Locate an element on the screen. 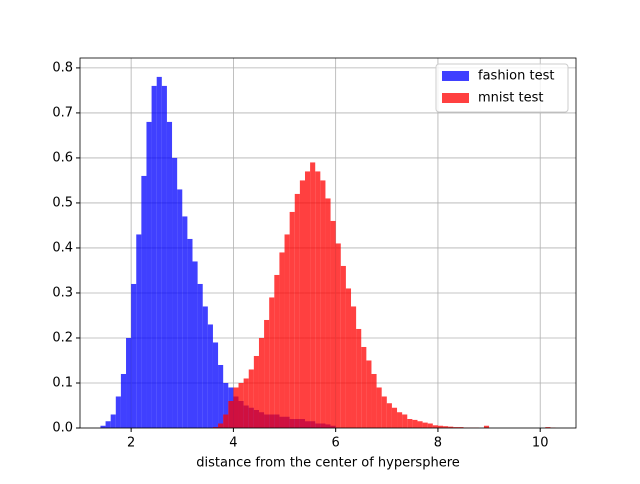 Image resolution: width=640 pixels, height=484 pixels. x-tick-label: 10 is located at coordinates (540, 443).